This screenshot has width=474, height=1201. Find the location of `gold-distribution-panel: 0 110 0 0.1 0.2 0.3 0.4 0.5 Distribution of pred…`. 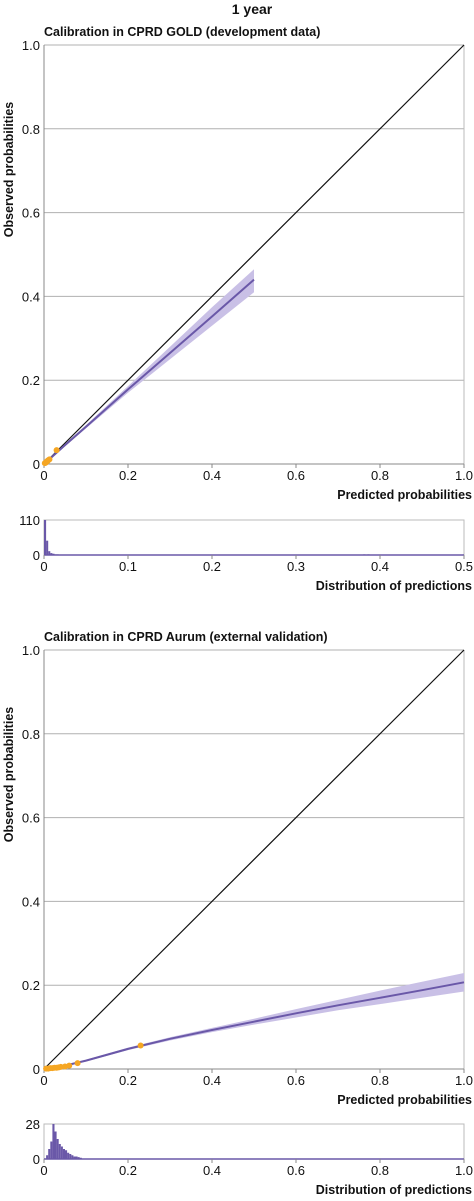

gold-distribution-panel: 0 110 0 0.1 0.2 0.3 0.4 0.5 Distribution of pred… is located at coordinates (246, 553).